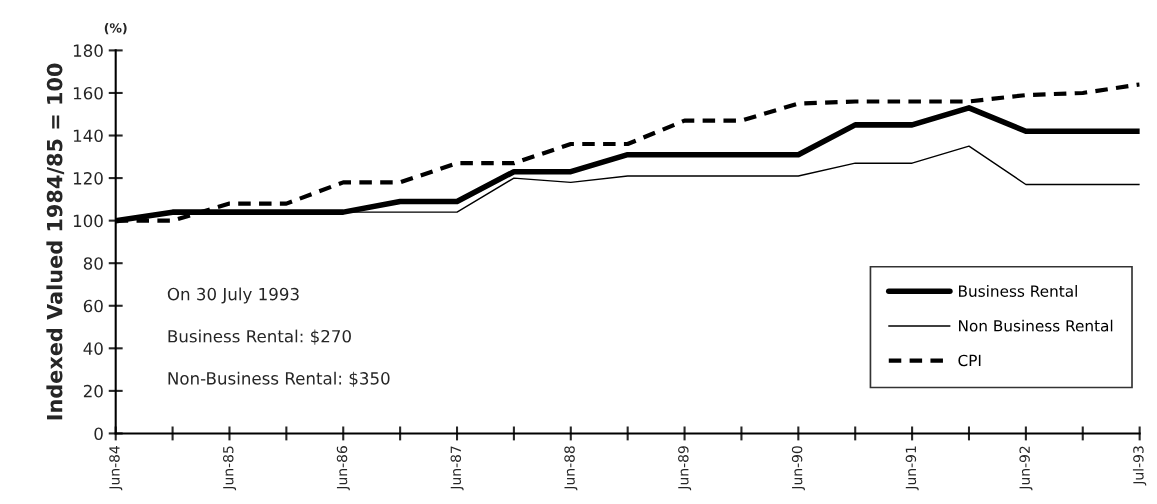 This screenshot has width=1157, height=504. I want to click on x-tick-label: Jul-93, so click(1139, 466).